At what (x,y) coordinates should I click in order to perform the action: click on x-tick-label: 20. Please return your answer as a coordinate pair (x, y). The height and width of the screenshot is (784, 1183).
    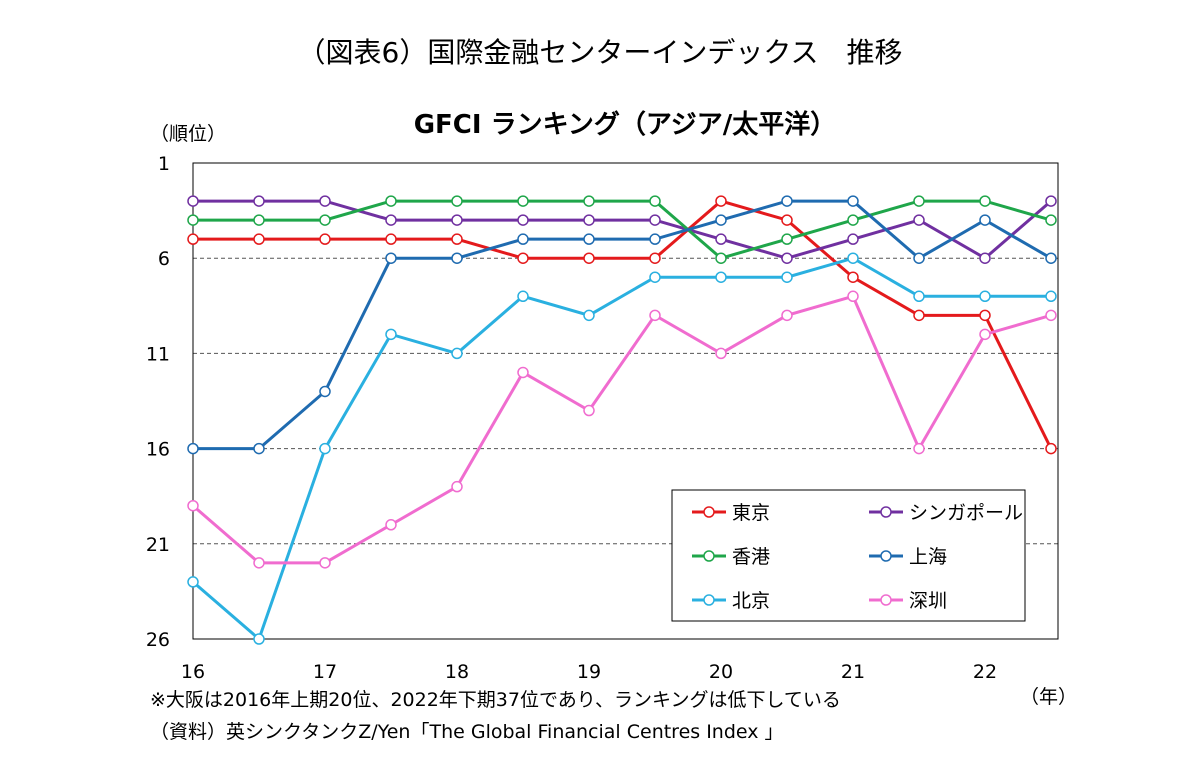
    Looking at the image, I should click on (721, 672).